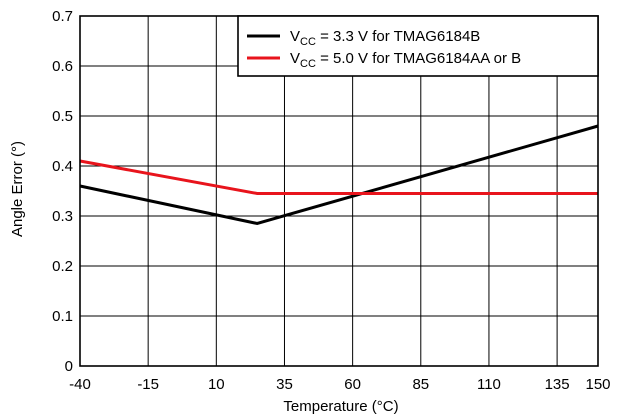  I want to click on x-axis-label: Temperature (°C), so click(340, 406).